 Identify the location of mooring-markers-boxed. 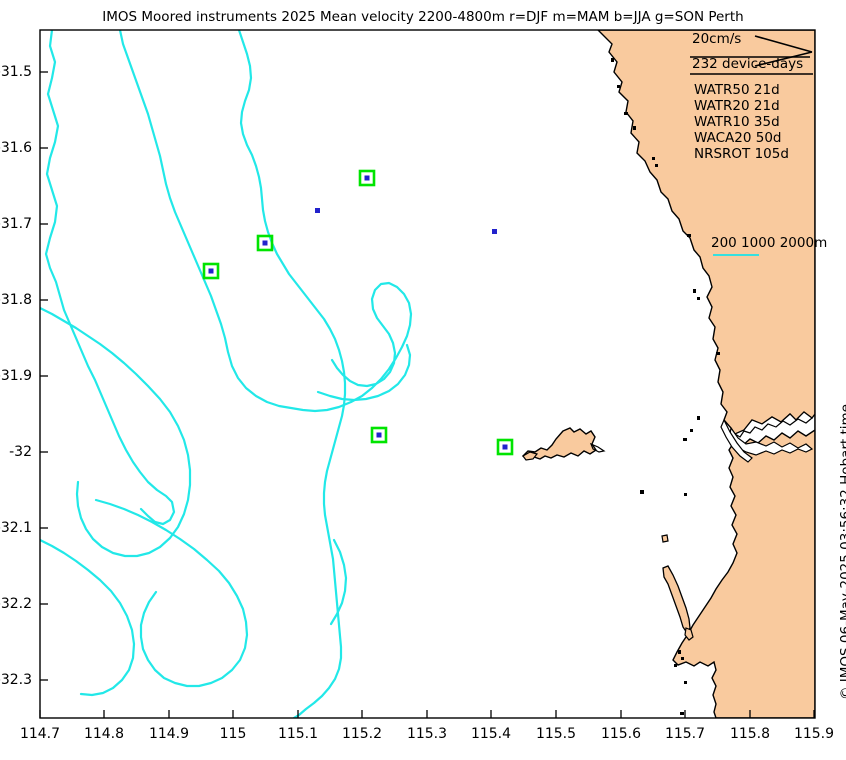
(358, 312).